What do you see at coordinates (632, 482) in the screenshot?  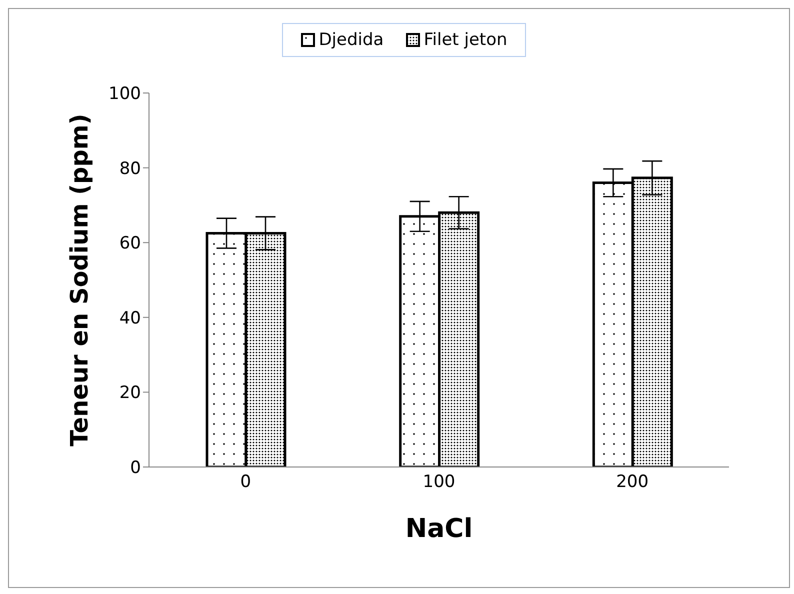 I see `x-tick-label: 200` at bounding box center [632, 482].